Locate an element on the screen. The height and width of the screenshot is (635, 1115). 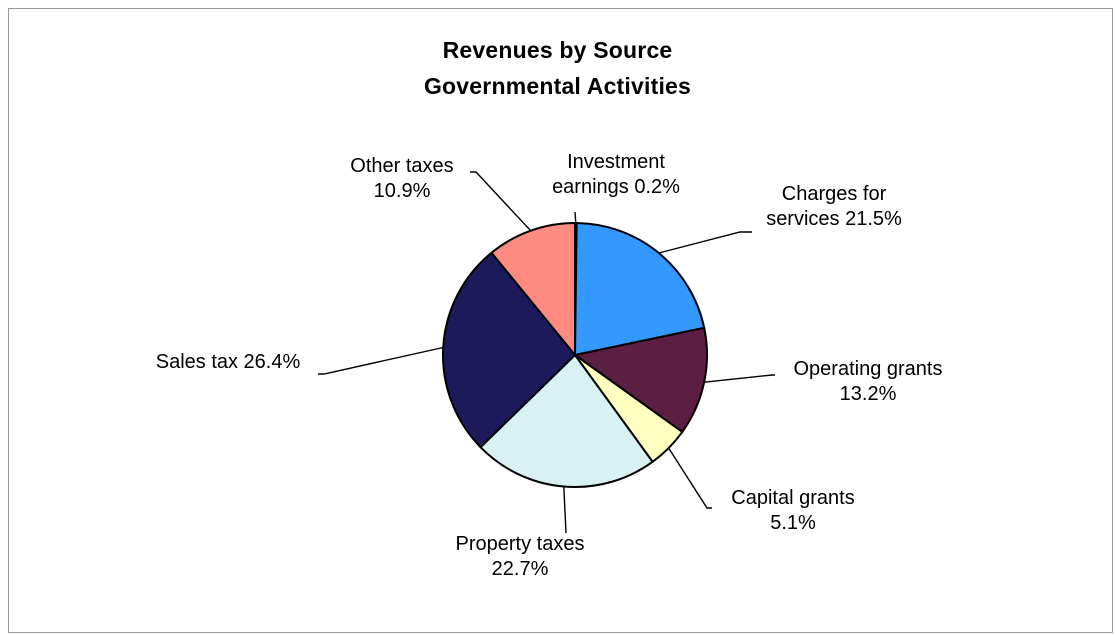
label-sales-tax: Sales tax 26.4% is located at coordinates (228, 362).